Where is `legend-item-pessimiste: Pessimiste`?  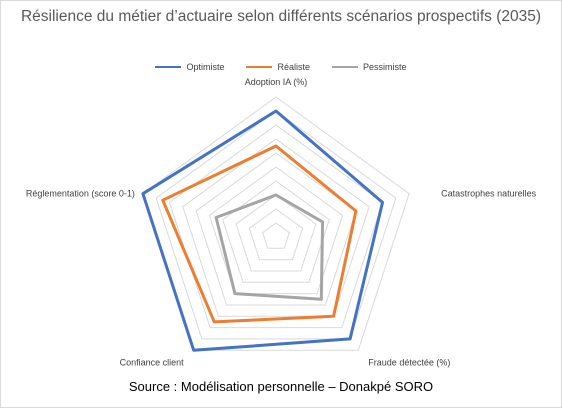
legend-item-pessimiste: Pessimiste is located at coordinates (369, 67).